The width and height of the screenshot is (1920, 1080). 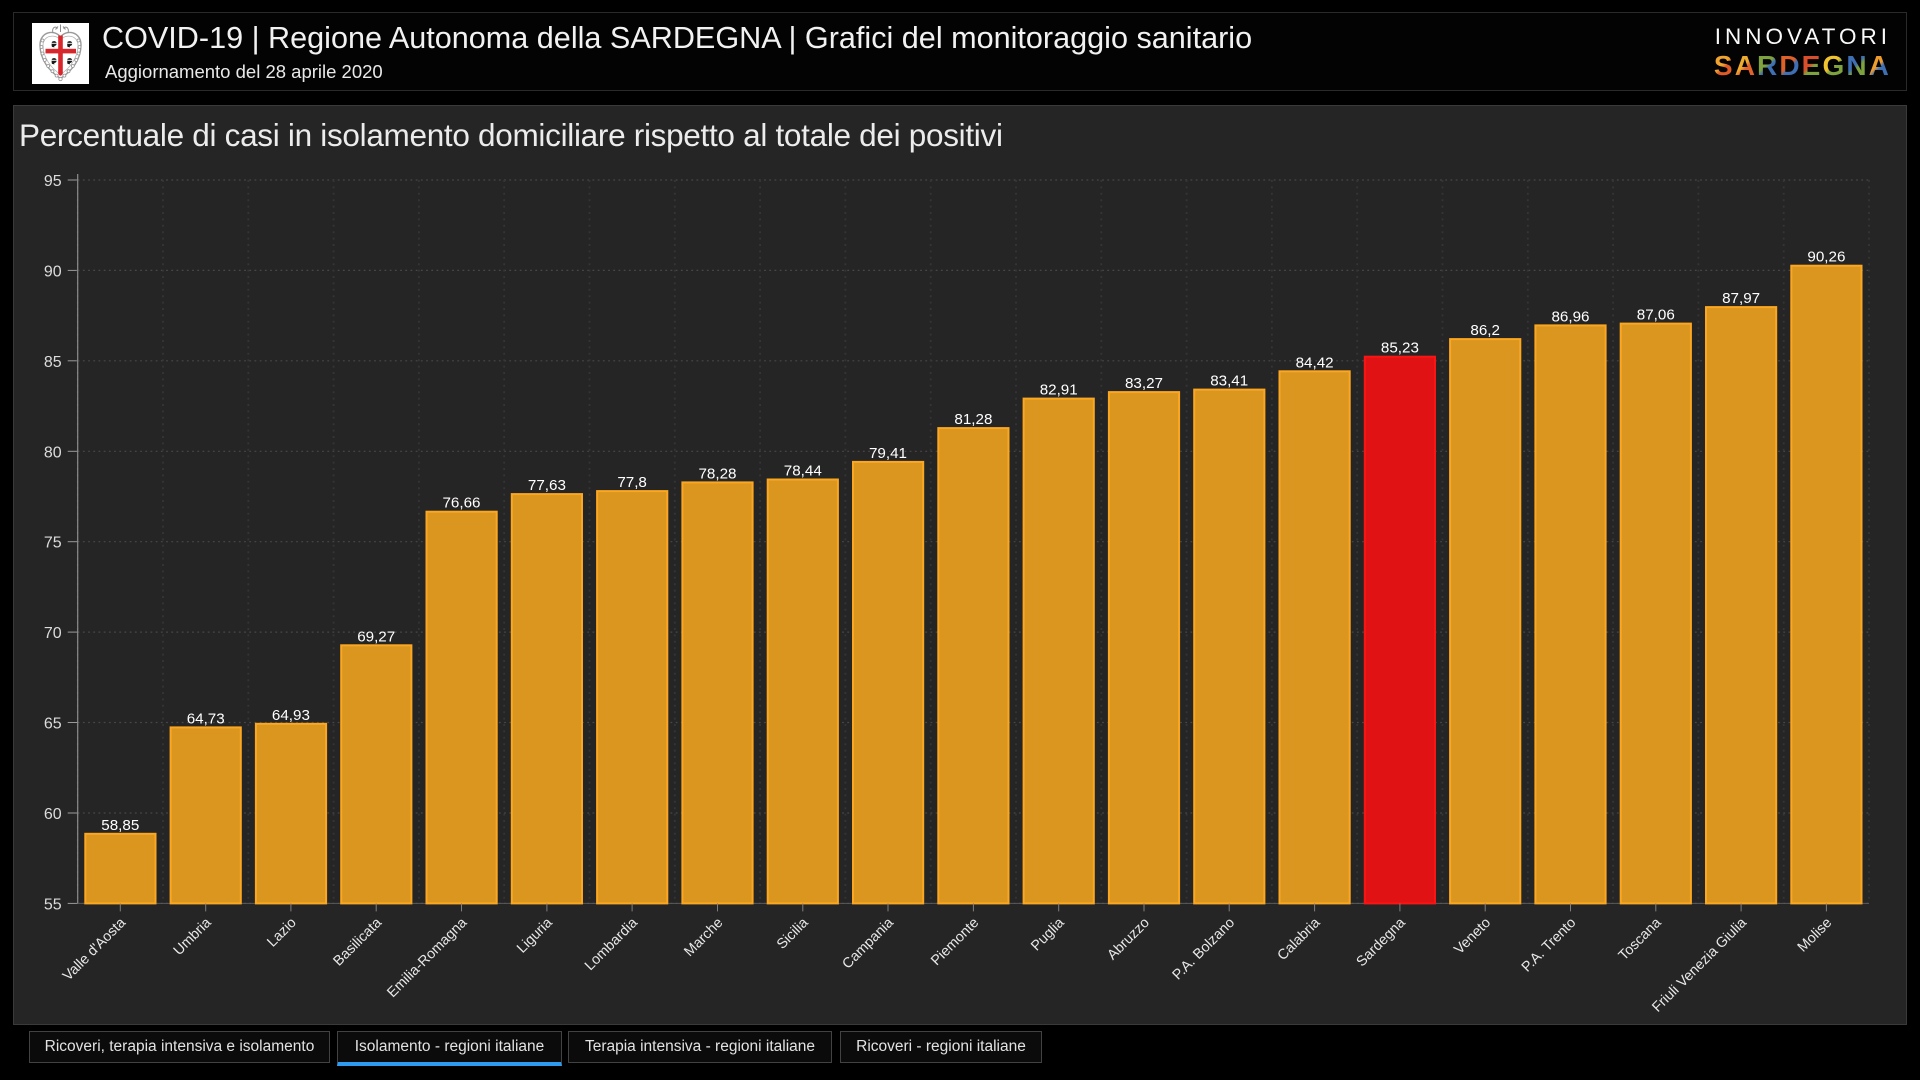 What do you see at coordinates (94, 949) in the screenshot?
I see `svg-text: Valle d'Aosta` at bounding box center [94, 949].